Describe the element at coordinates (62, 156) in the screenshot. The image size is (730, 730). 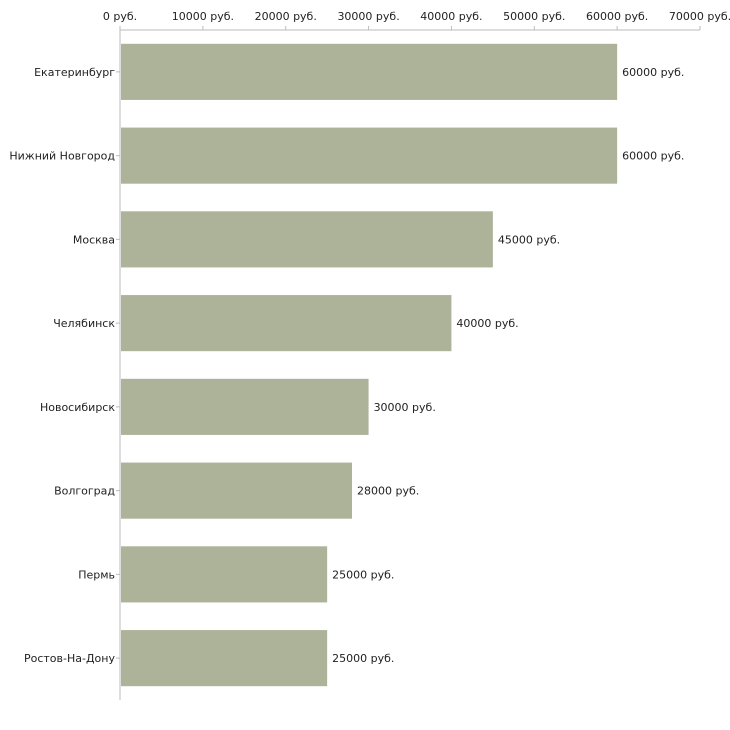
I see `category-label: Нижний Новгород` at that location.